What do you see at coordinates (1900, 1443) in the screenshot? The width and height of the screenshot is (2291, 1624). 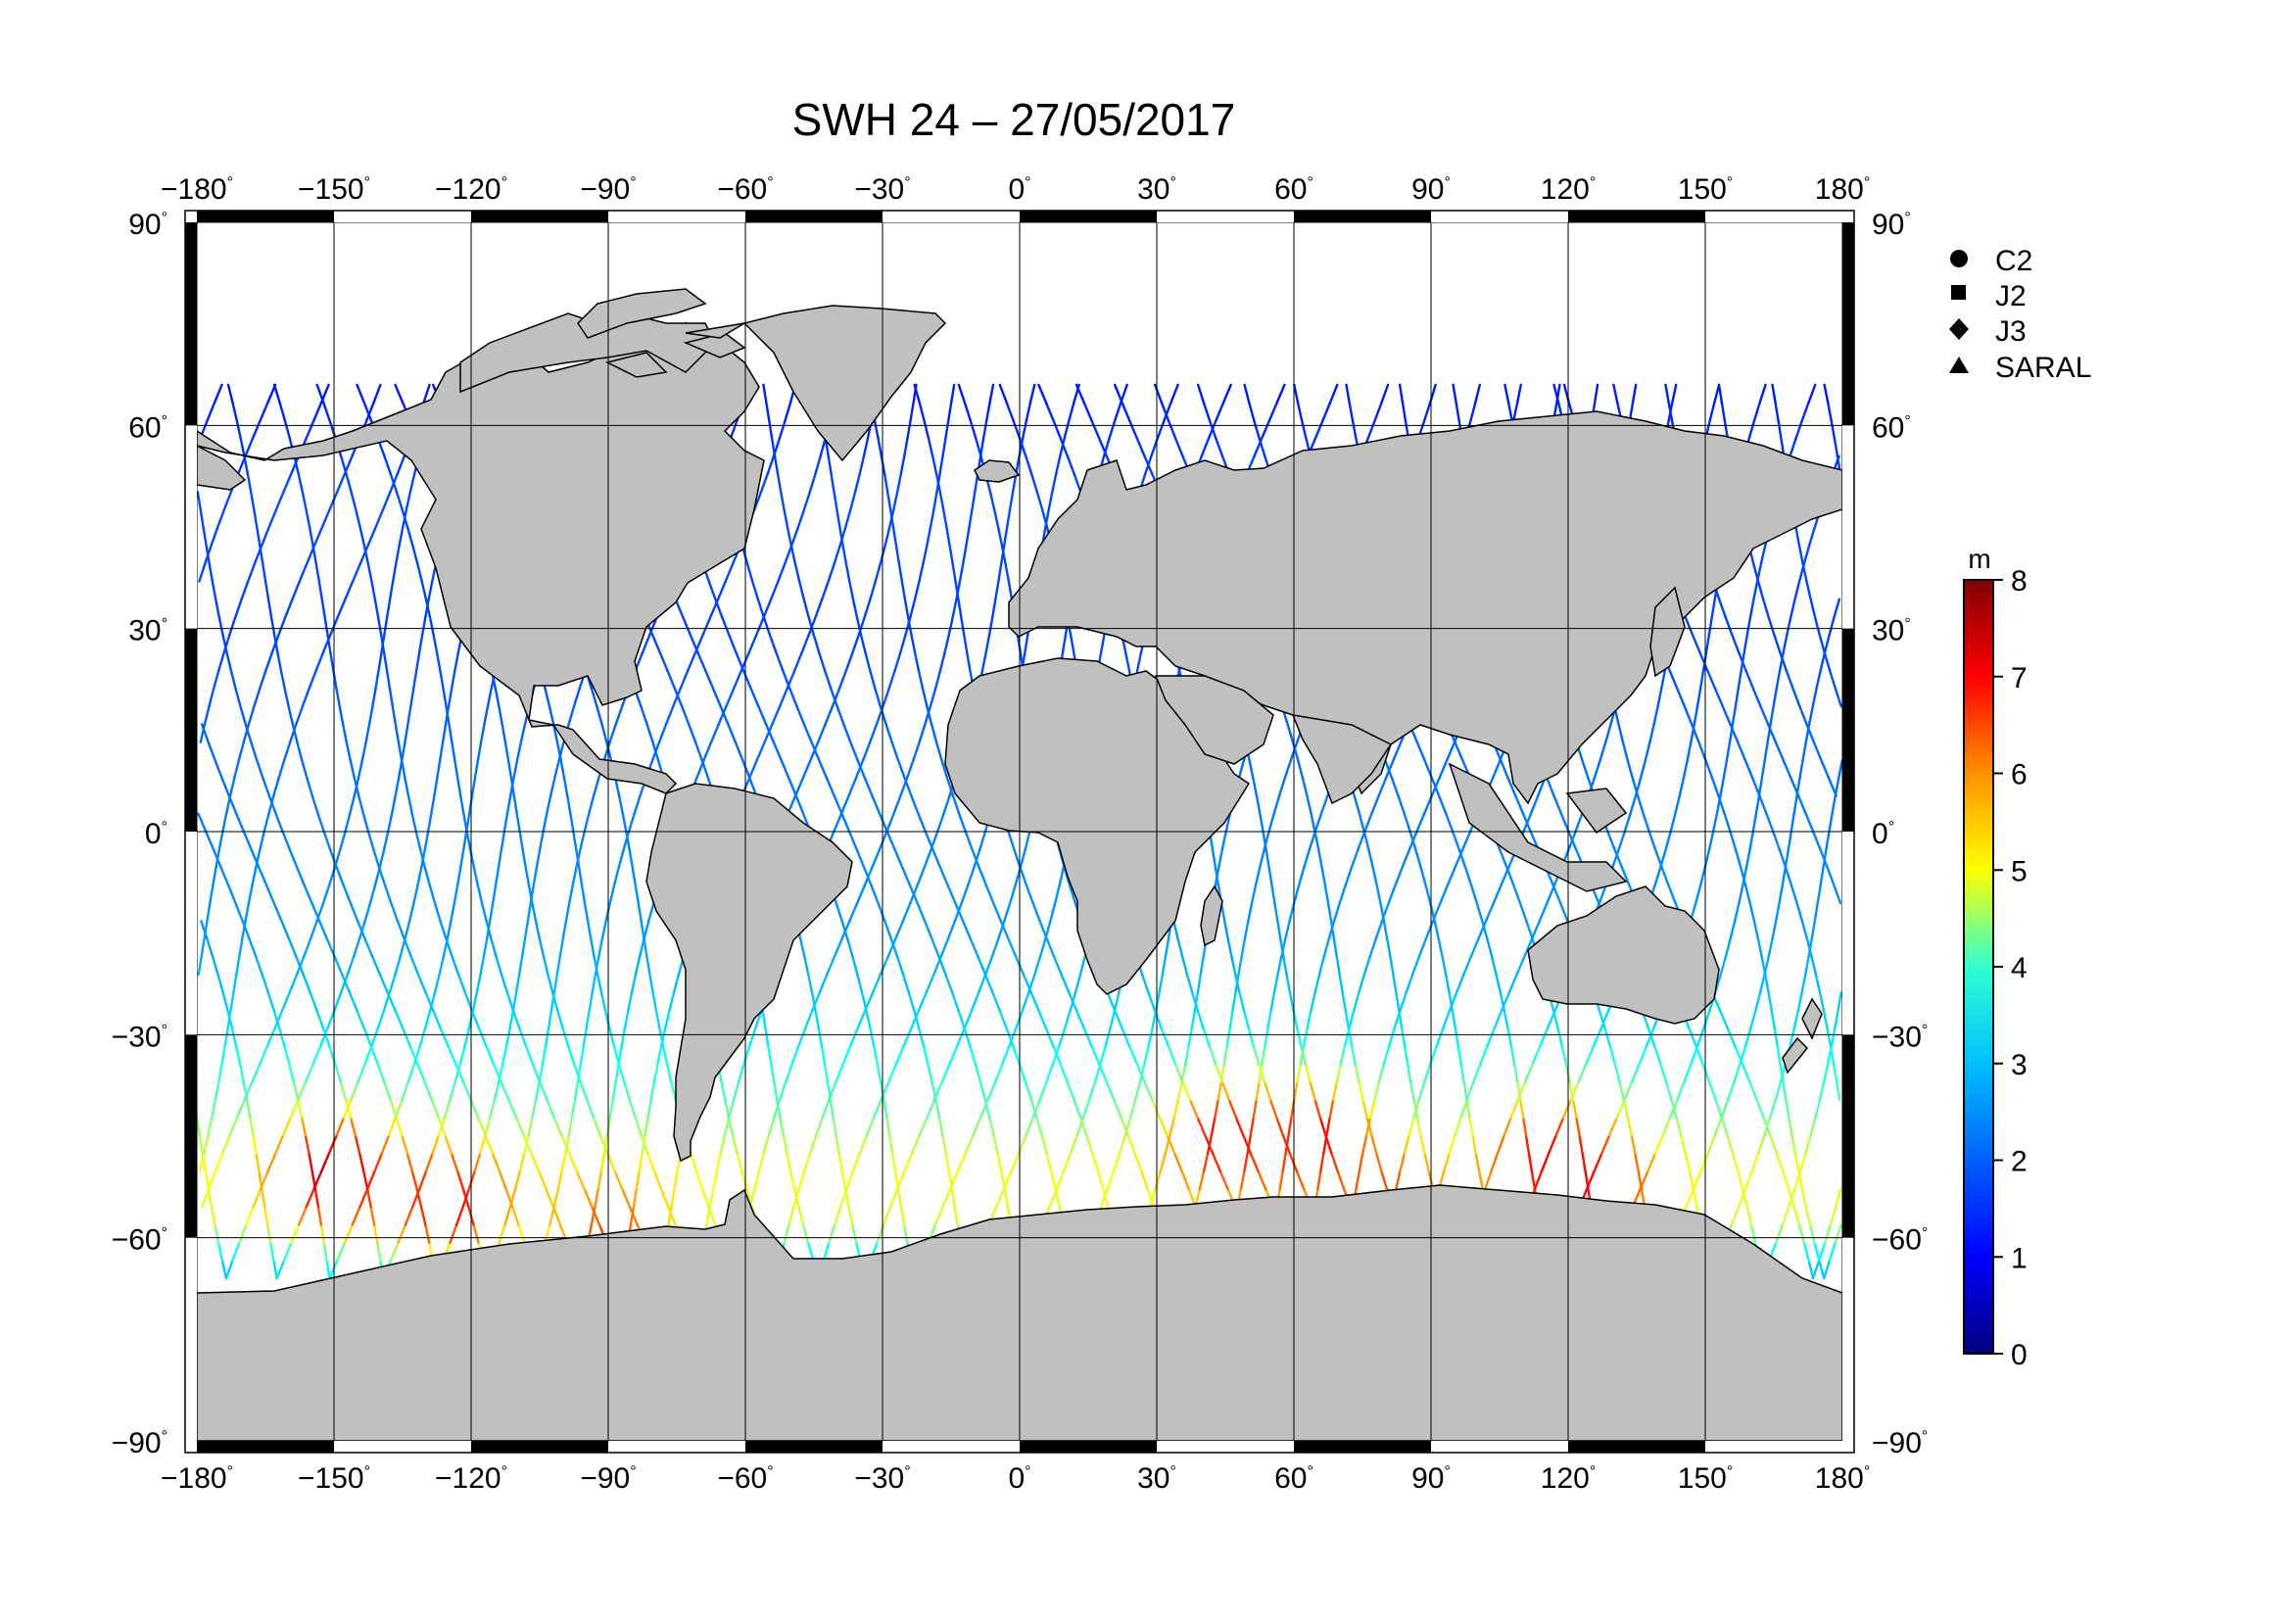 I see `right-lat-label: −90°` at bounding box center [1900, 1443].